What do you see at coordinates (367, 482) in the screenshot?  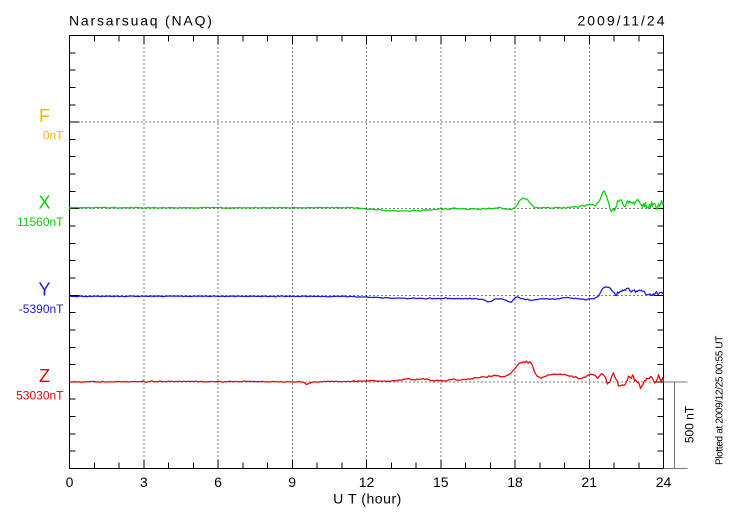 I see `svg-text: 12` at bounding box center [367, 482].